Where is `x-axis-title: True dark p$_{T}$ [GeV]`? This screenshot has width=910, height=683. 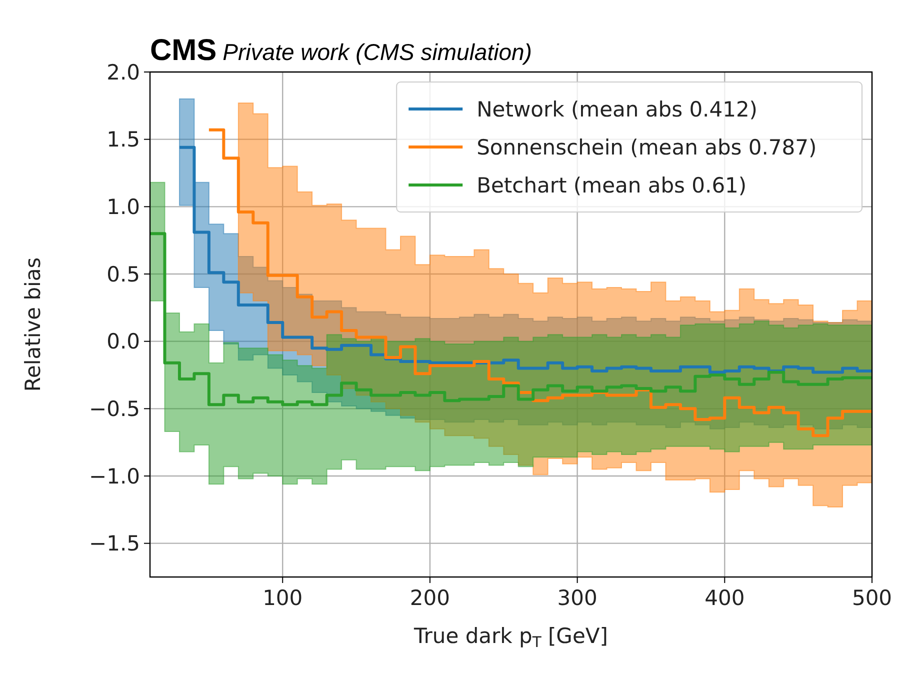
x-axis-title: True dark p$_{T}$ [GeV] is located at coordinates (510, 637).